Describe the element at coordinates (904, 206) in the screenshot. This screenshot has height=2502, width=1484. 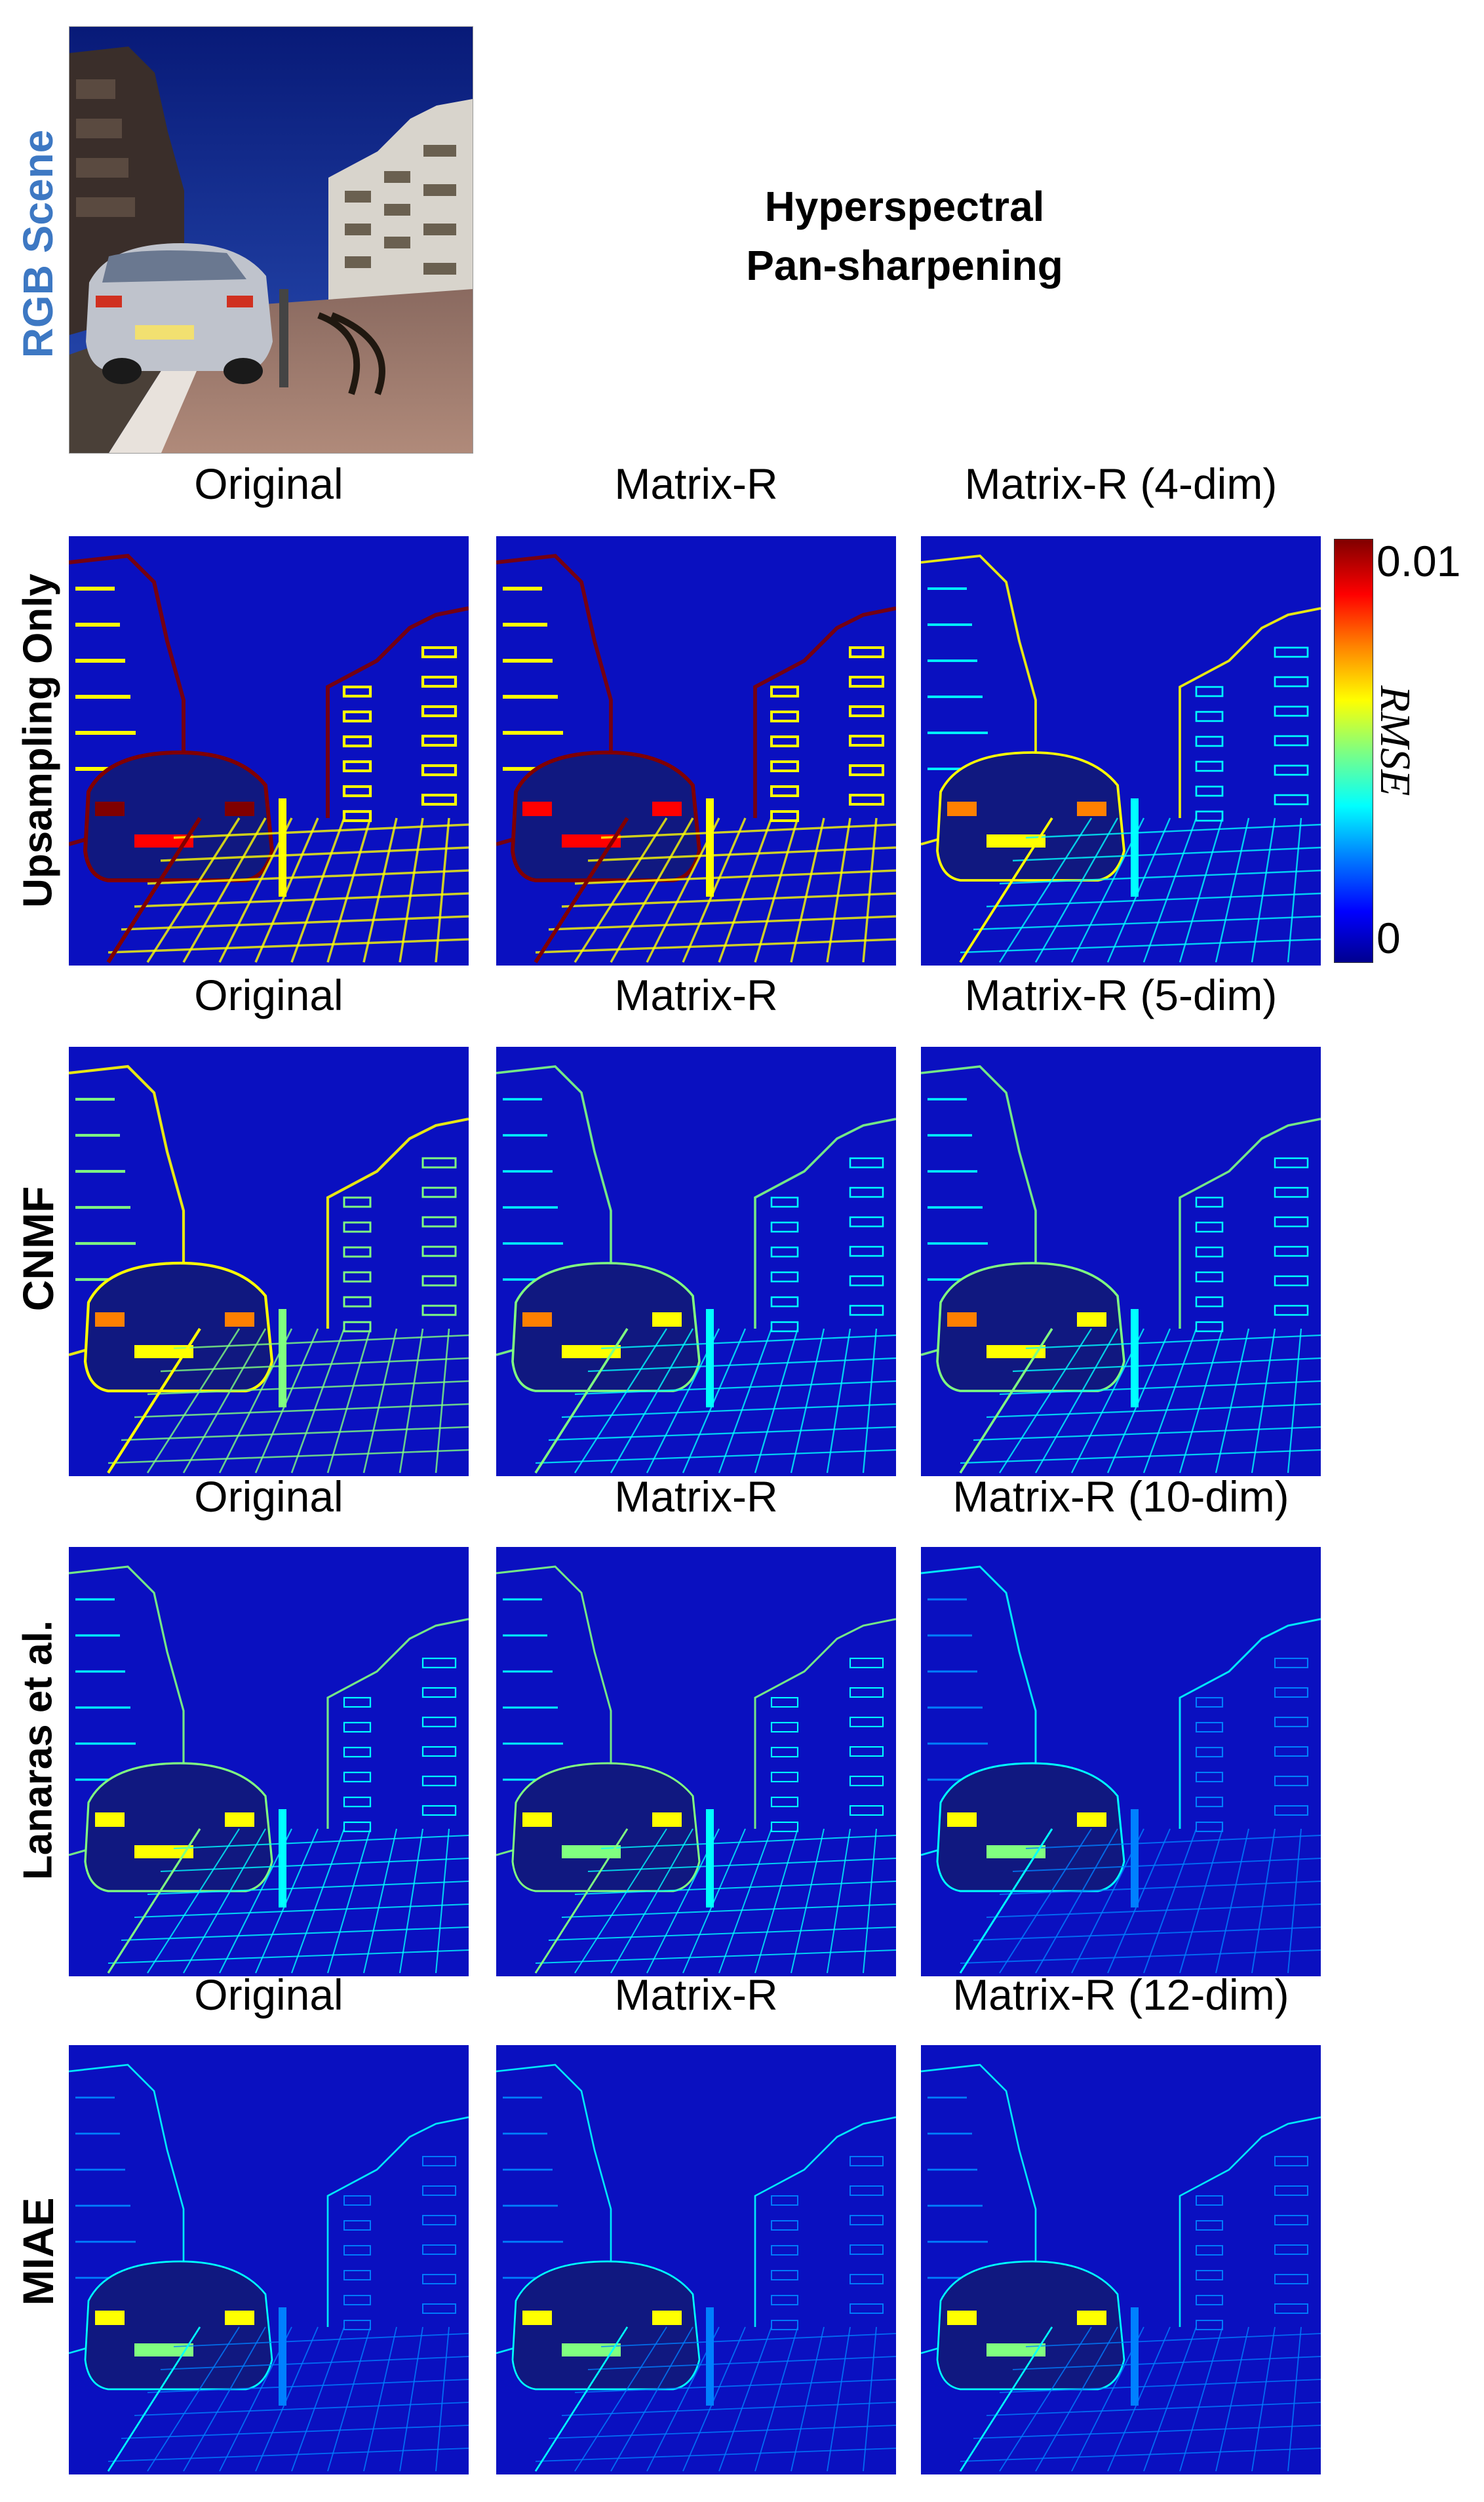
I see `title-line-1: Hyperspectral` at that location.